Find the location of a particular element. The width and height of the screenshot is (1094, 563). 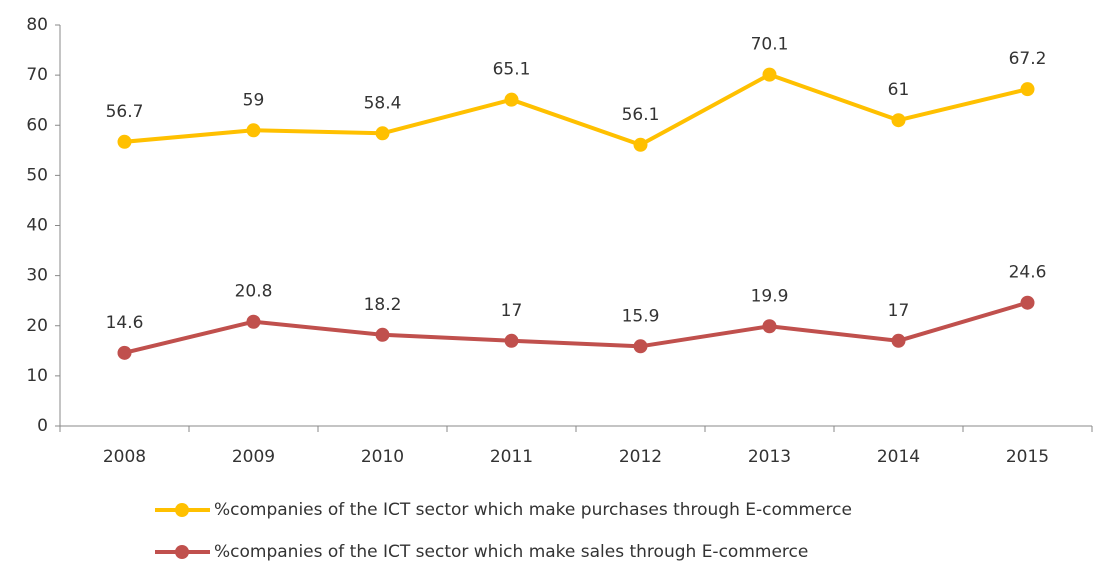

x-tick-label: 2014 is located at coordinates (898, 457).